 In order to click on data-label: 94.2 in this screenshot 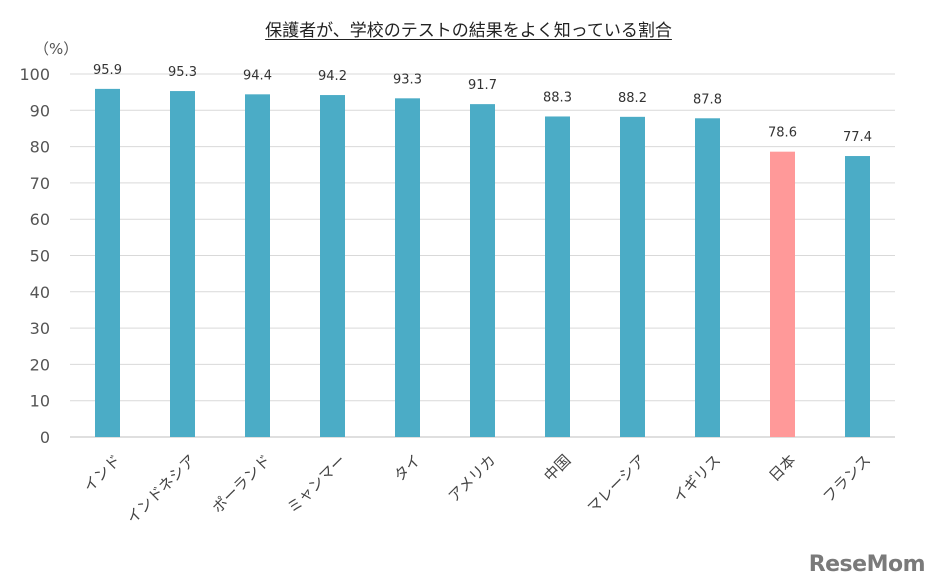, I will do `click(332, 76)`.